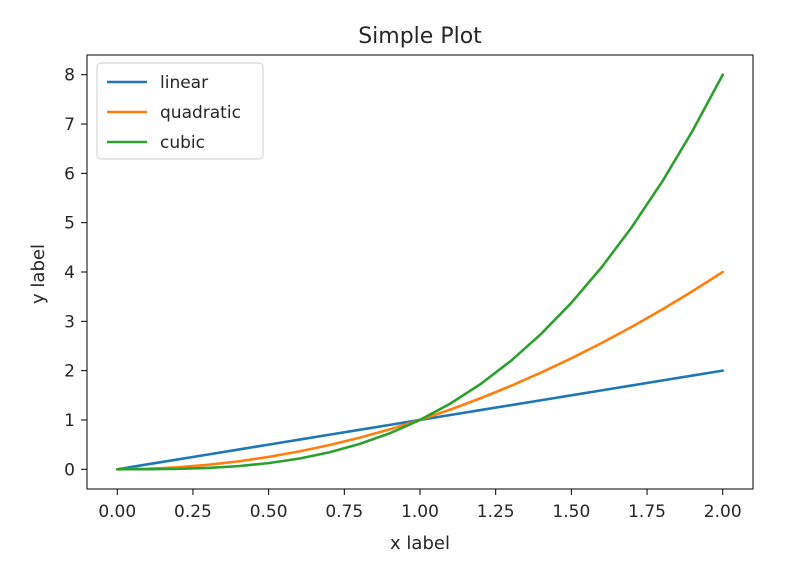 The image size is (806, 568). Describe the element at coordinates (38, 274) in the screenshot. I see `y-axis-label: y label` at that location.